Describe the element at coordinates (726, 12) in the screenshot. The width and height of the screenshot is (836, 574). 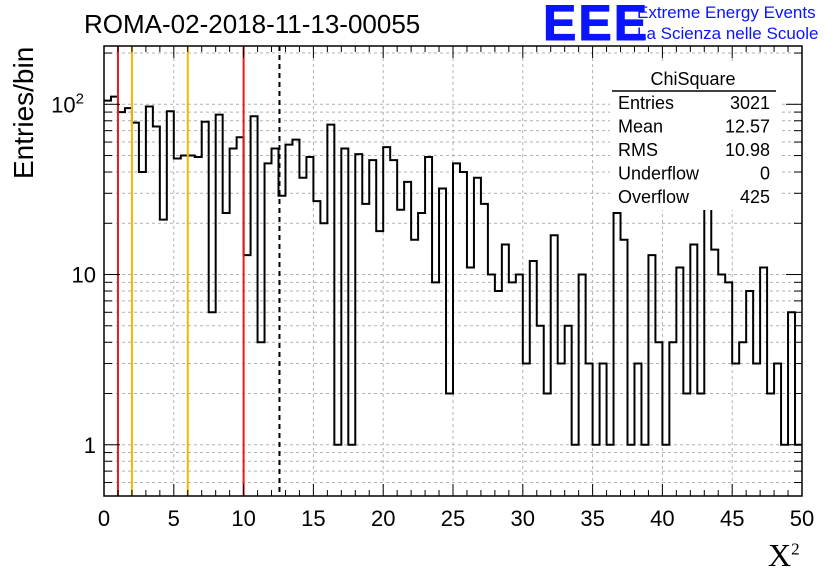
I see `logo-line-1: Extreme Energy Events` at that location.